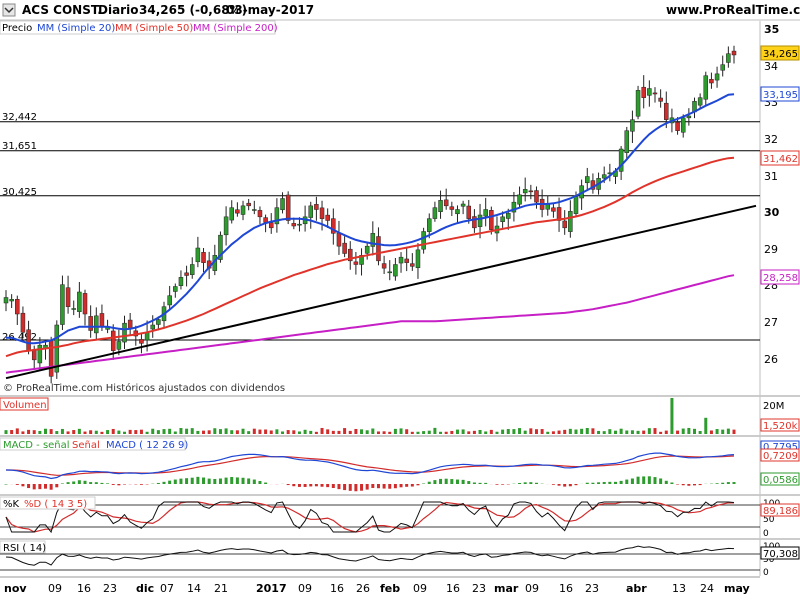  I want to click on macd-line, so click(370, 465).